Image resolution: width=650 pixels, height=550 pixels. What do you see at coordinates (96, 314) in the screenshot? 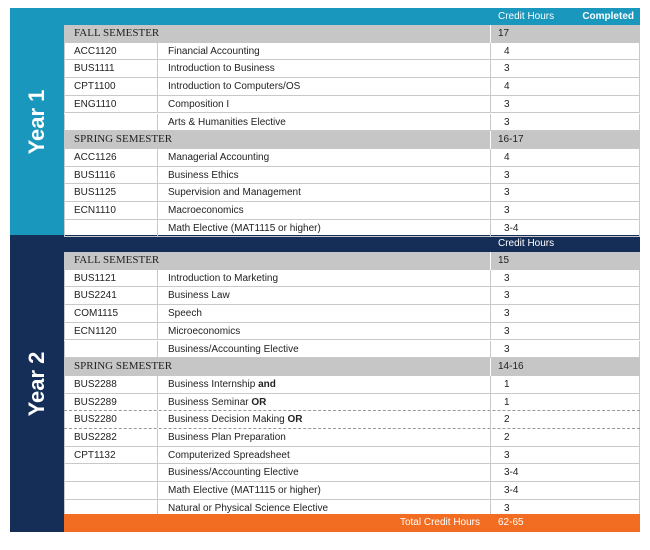
I see `course-code: COM1115` at bounding box center [96, 314].